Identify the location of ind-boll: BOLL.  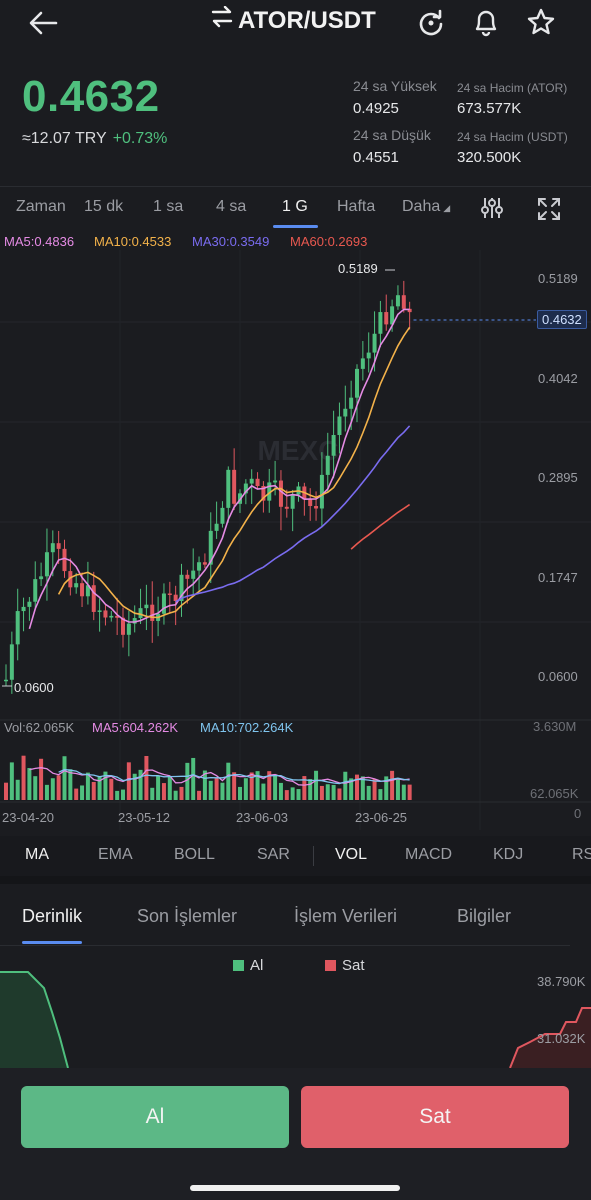
(194, 854).